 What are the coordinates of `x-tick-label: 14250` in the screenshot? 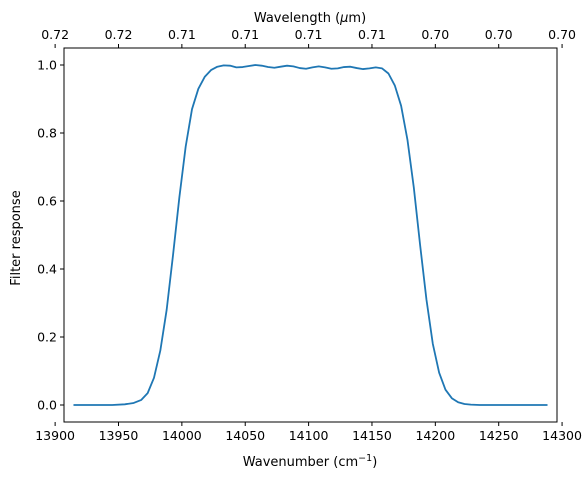 It's located at (499, 435).